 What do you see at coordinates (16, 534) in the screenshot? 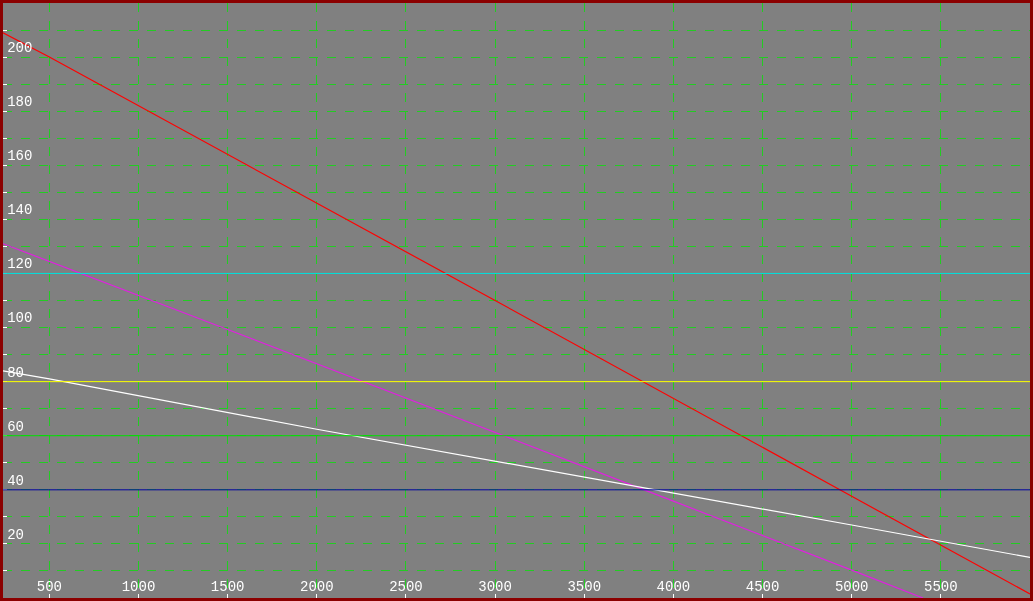
I see `y-tick-label: 20` at bounding box center [16, 534].